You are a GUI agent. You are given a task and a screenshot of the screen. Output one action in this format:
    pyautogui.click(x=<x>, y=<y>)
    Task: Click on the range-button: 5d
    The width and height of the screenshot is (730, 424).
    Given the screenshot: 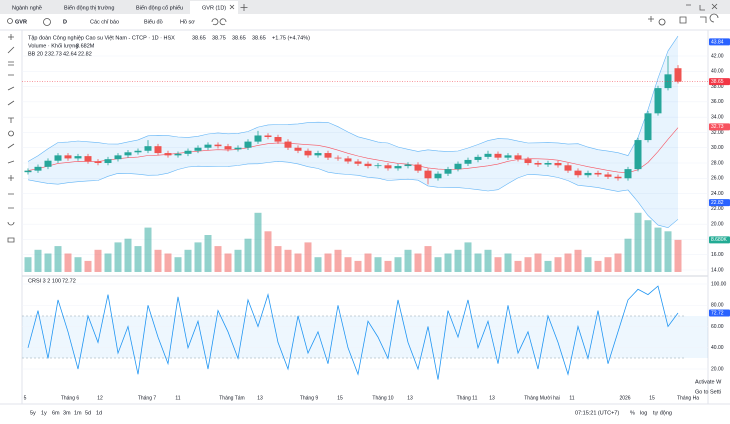 What is the action you would take?
    pyautogui.click(x=88, y=413)
    